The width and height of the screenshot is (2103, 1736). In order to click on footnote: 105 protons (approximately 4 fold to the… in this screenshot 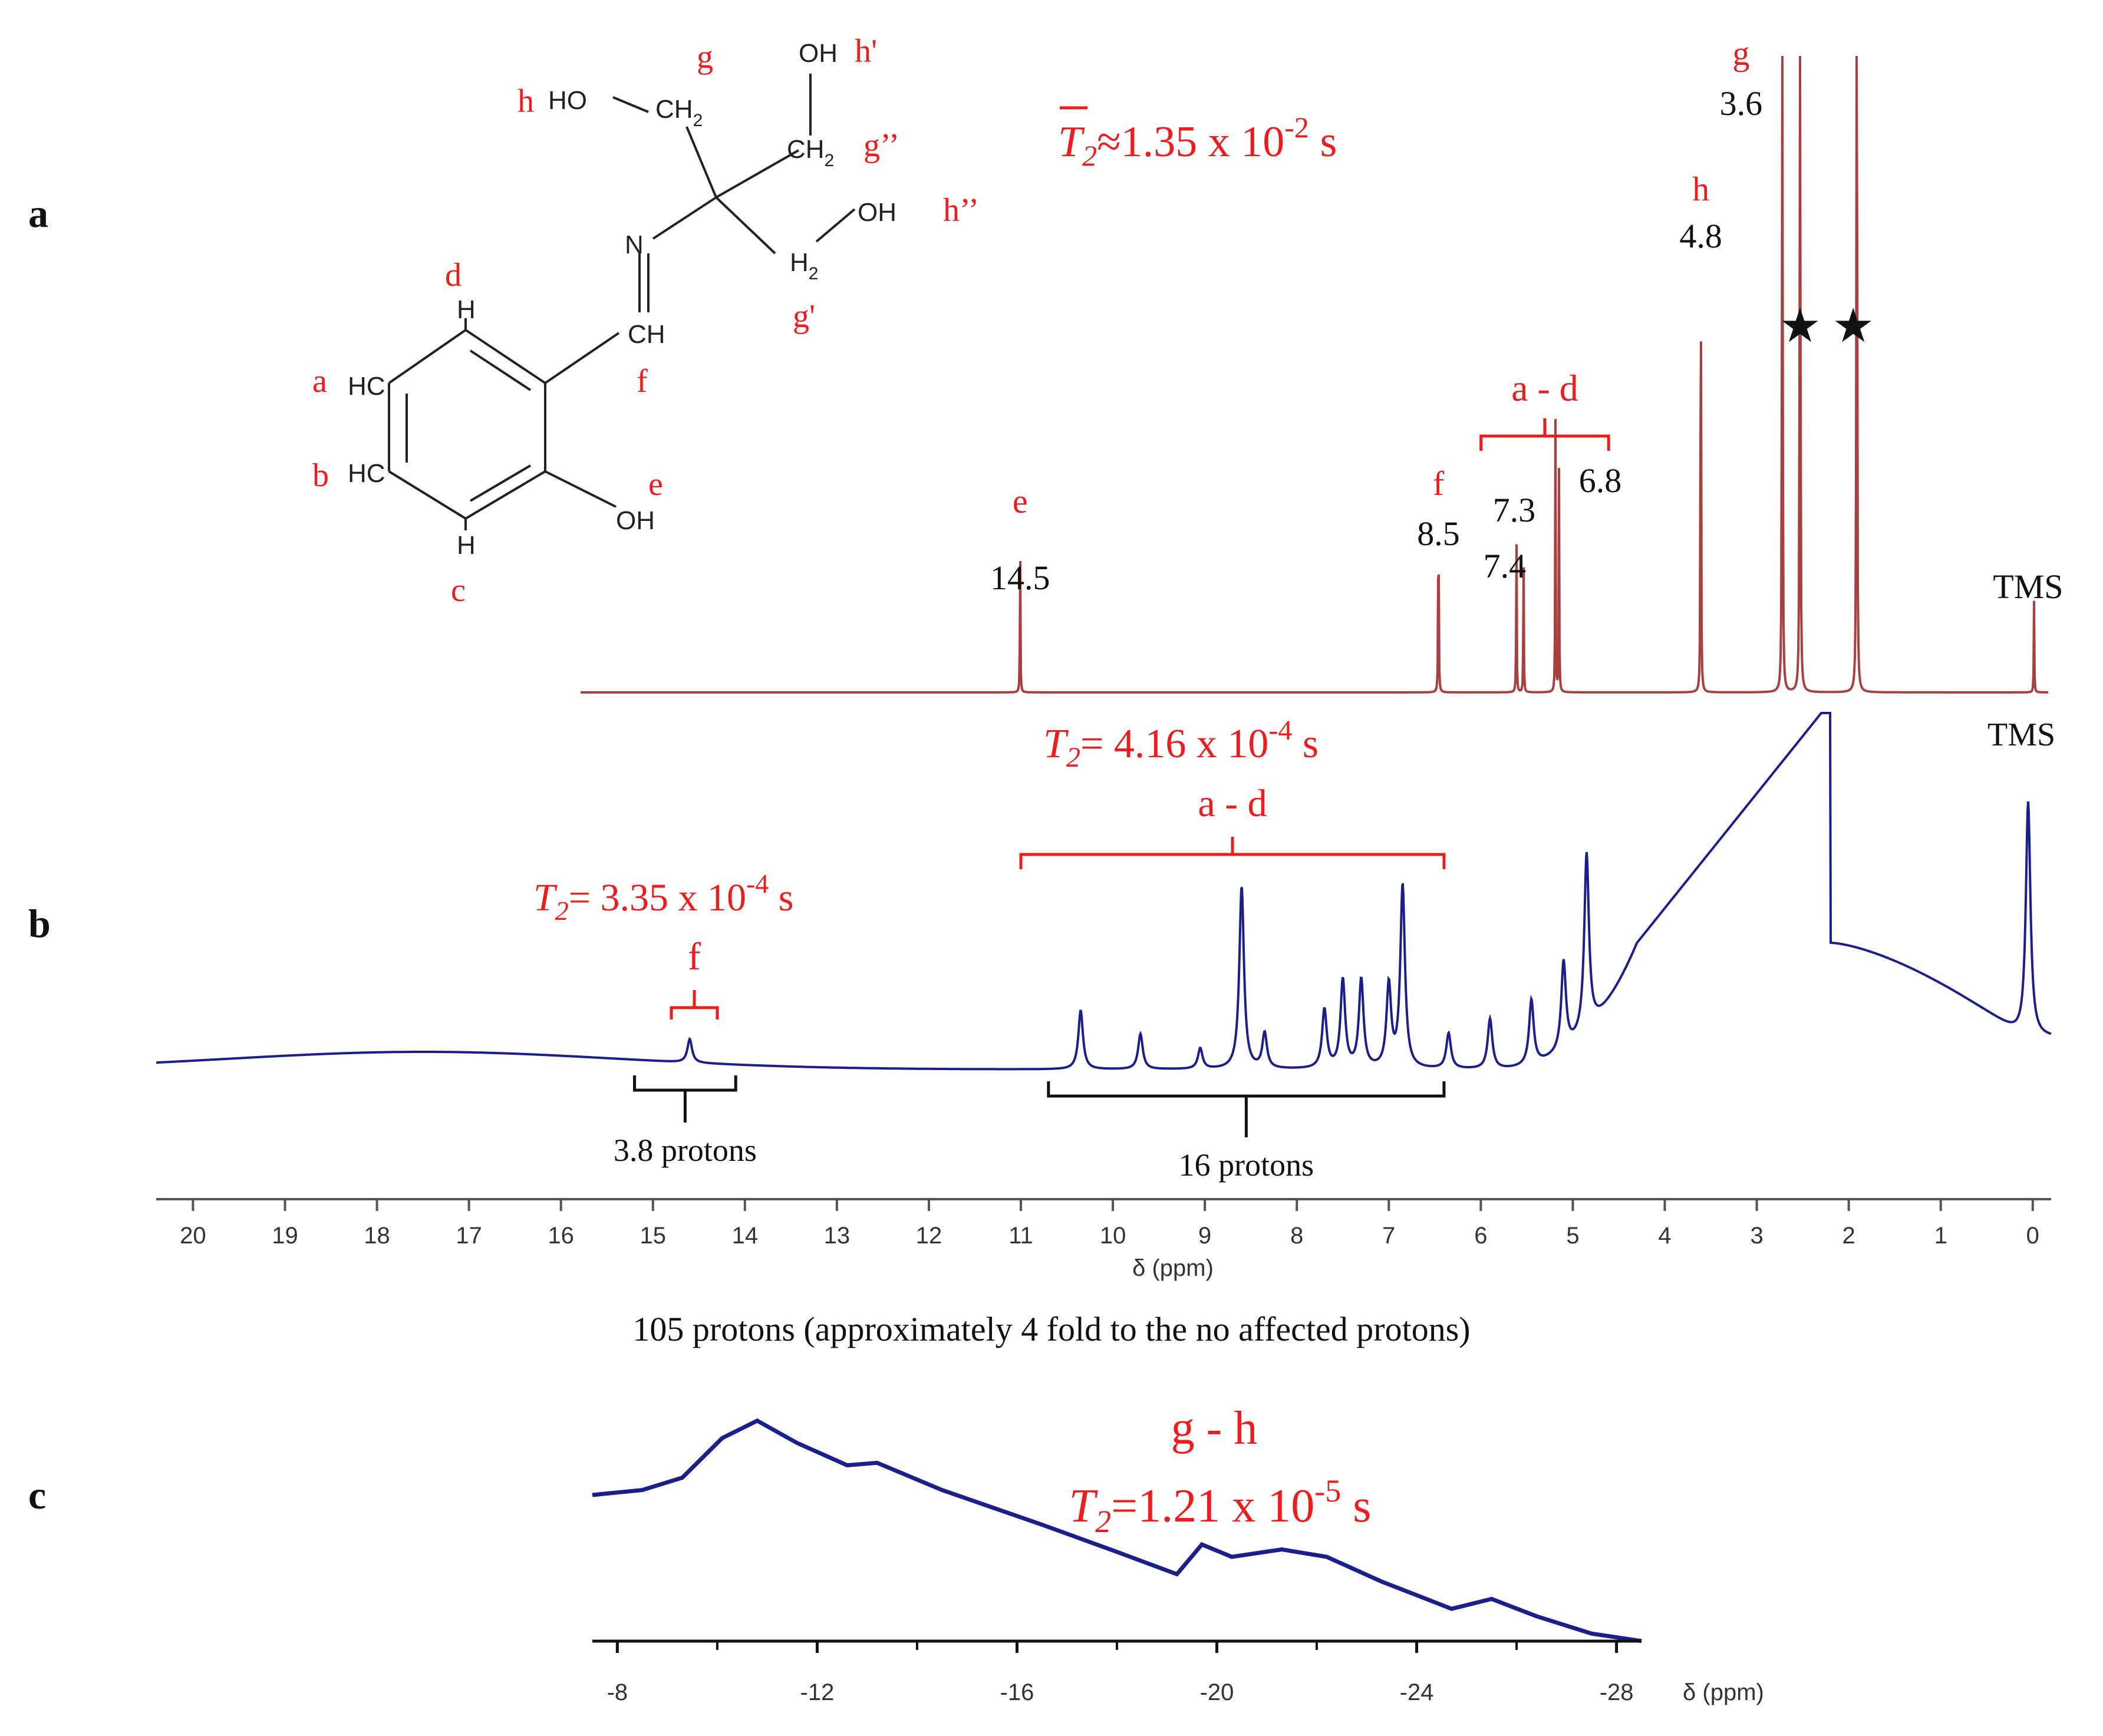, I will do `click(1051, 1329)`.